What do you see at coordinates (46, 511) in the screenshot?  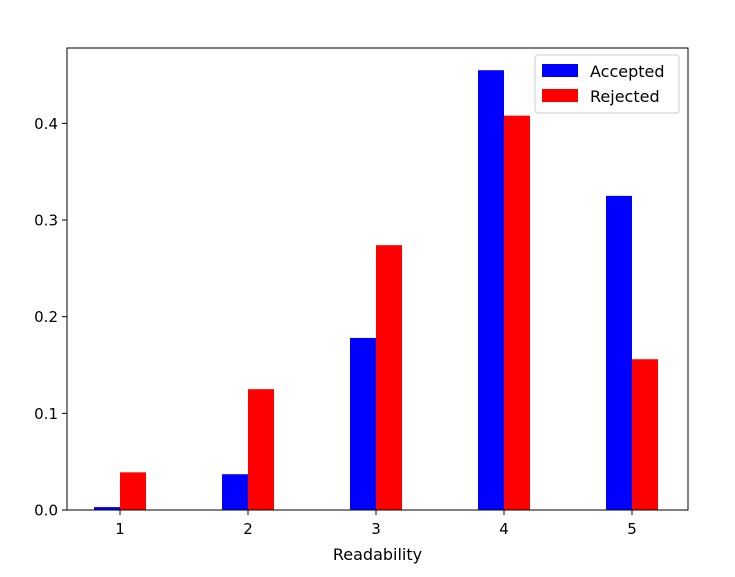 I see `y-tick-label-0.0: 0.0` at bounding box center [46, 511].